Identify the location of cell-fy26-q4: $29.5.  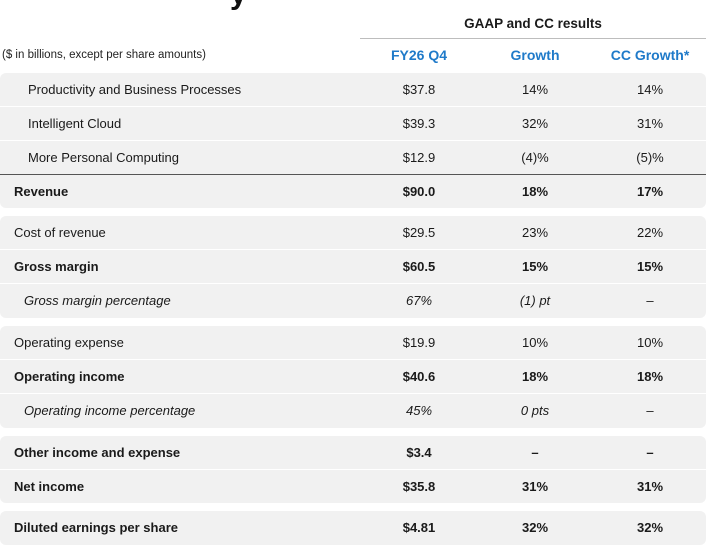
(419, 232).